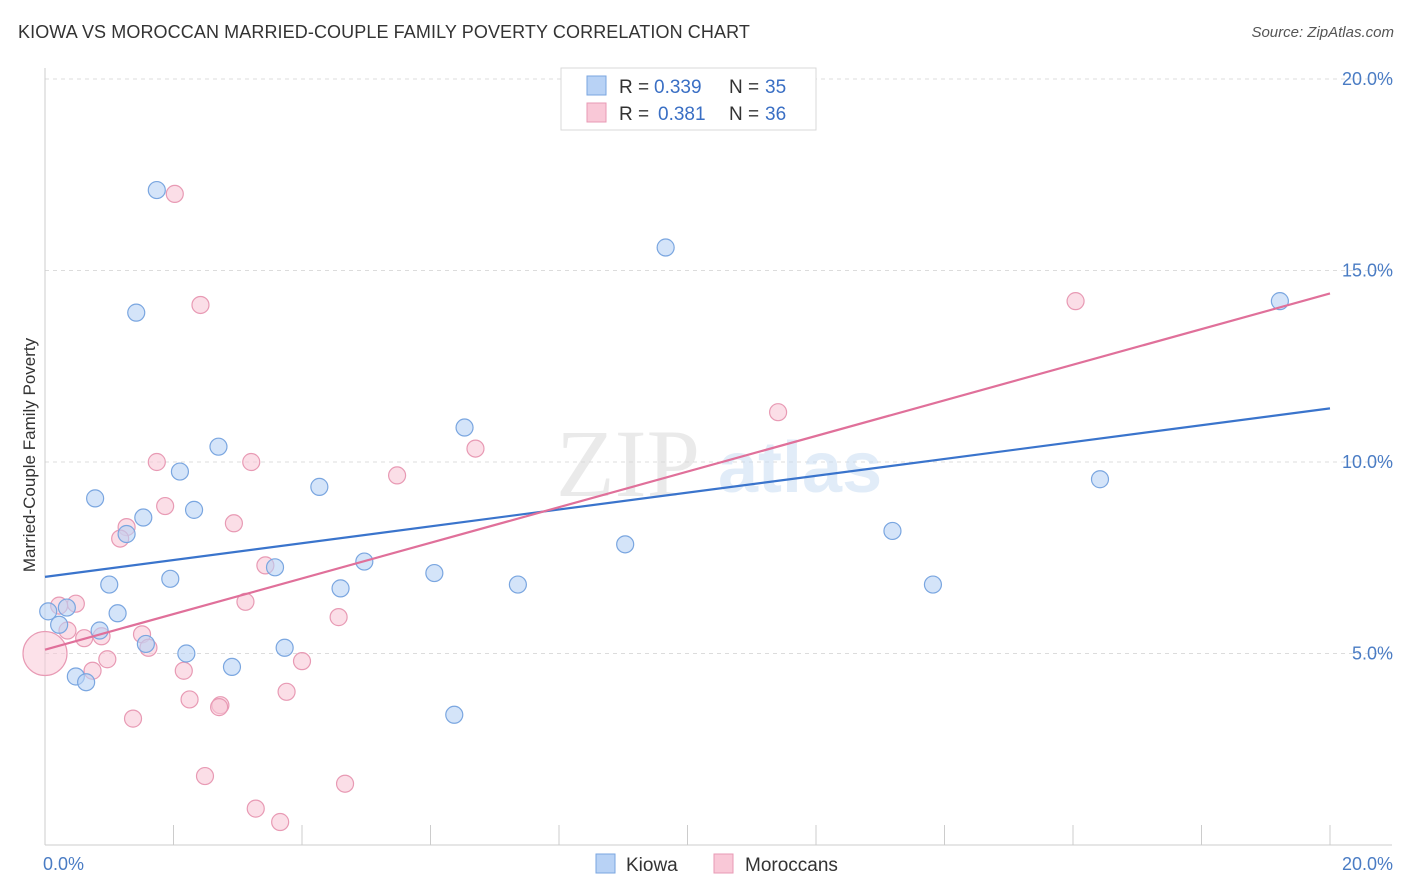 The width and height of the screenshot is (1406, 892). I want to click on x-tick-label: 0.0%, so click(63, 864).